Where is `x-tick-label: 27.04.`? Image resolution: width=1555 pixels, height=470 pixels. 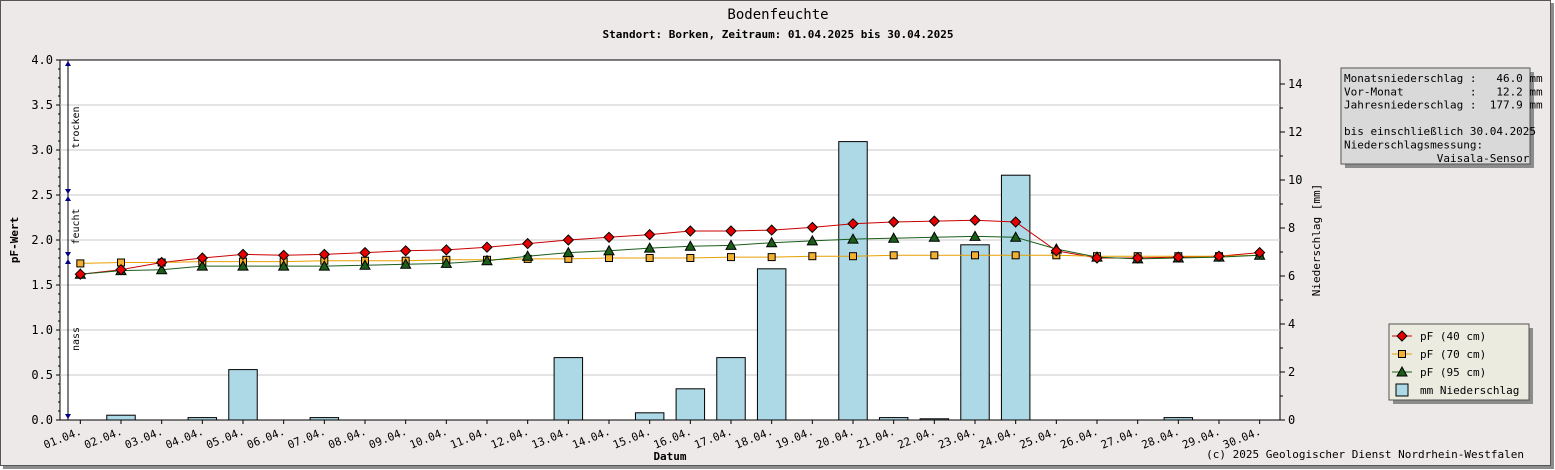
x-tick-label: 27.04. is located at coordinates (1120, 438).